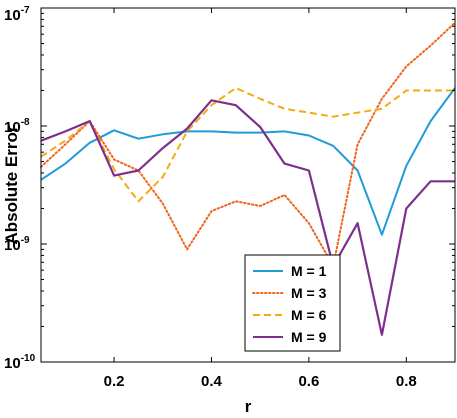 This screenshot has width=457, height=418. I want to click on legend-label: M = 9, so click(309, 337).